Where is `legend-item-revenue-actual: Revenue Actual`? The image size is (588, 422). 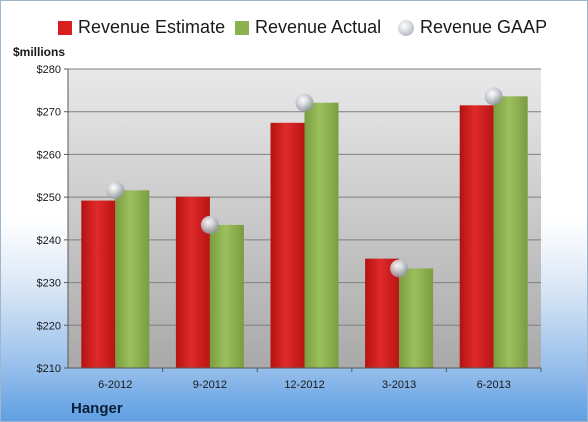 legend-item-revenue-actual: Revenue Actual is located at coordinates (308, 27).